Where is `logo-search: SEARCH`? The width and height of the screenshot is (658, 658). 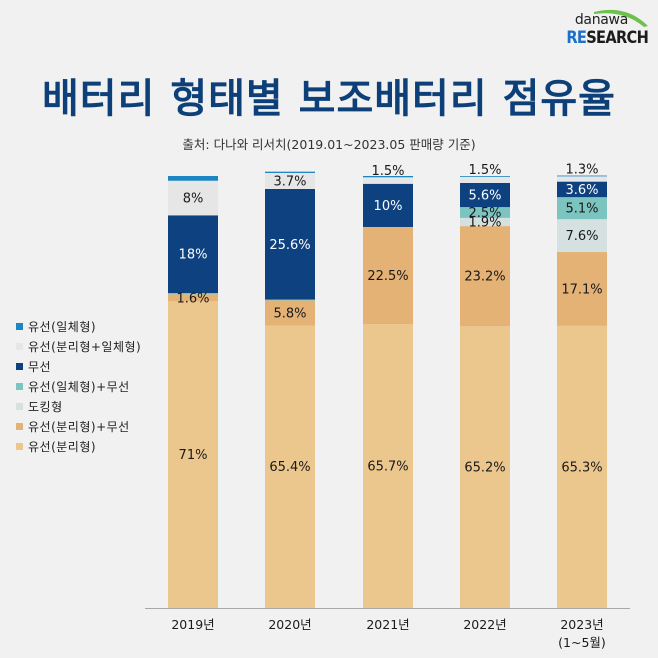
logo-search: SEARCH is located at coordinates (617, 38).